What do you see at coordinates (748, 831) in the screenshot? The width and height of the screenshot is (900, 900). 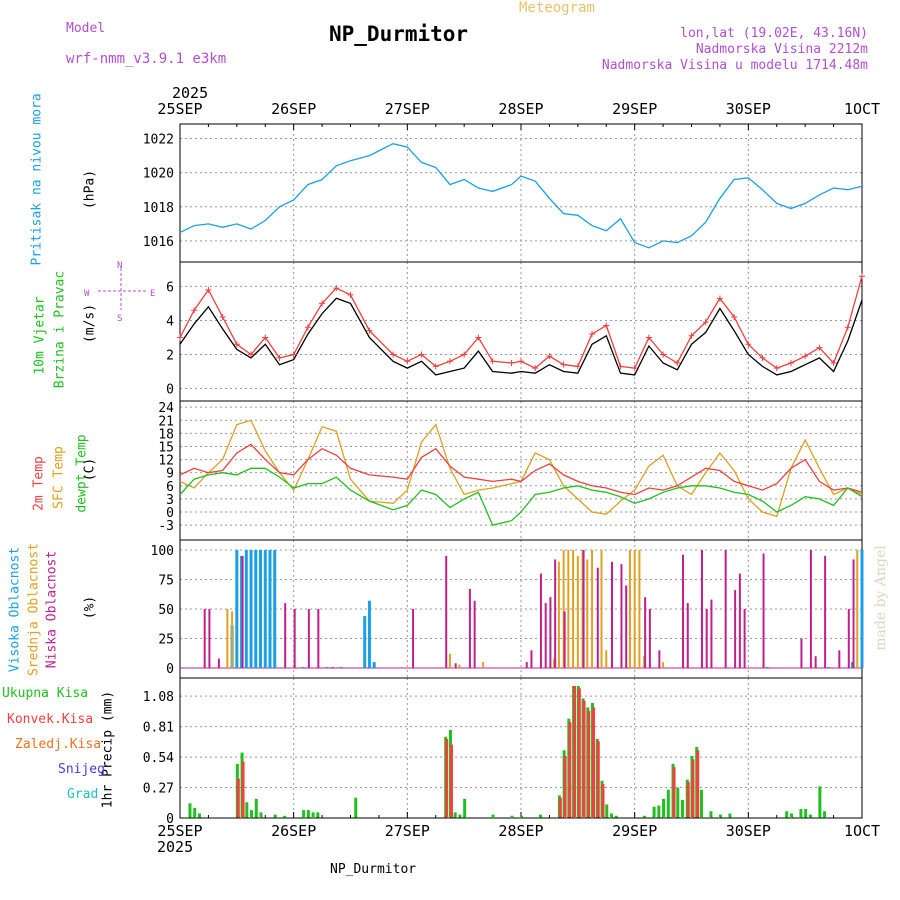 I see `xtick-label-bottom: 30SEP` at bounding box center [748, 831].